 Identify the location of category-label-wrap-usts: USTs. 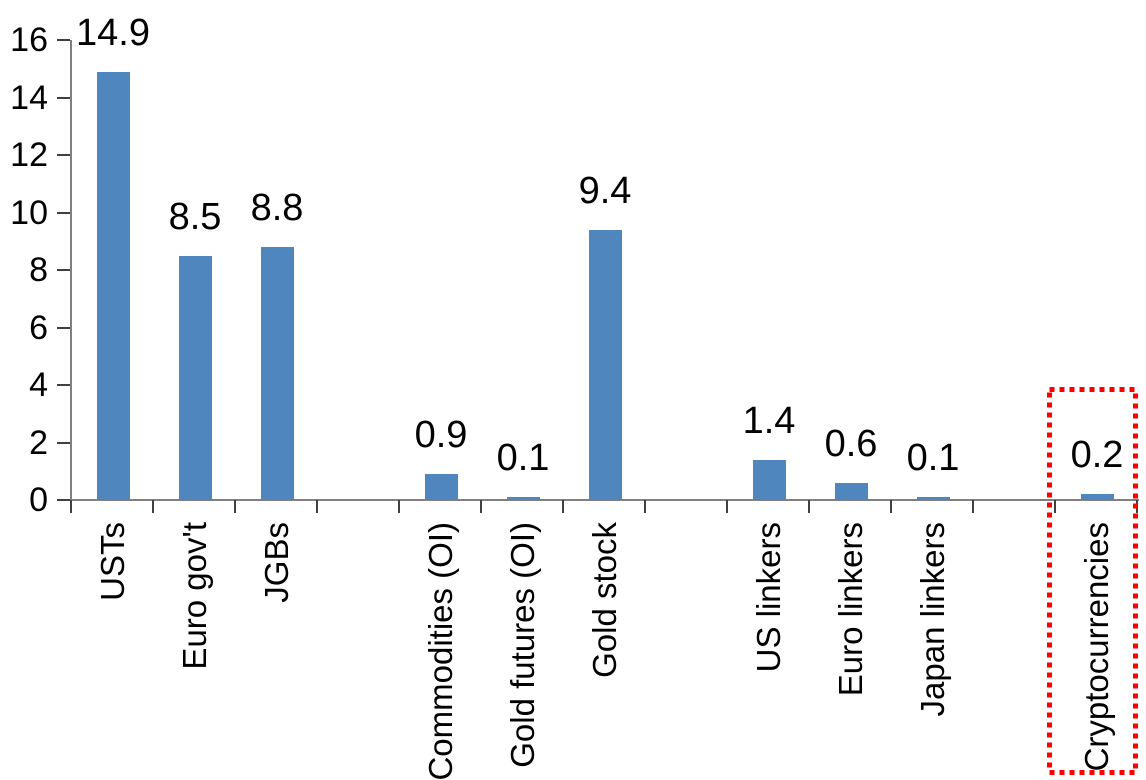
(113, 561).